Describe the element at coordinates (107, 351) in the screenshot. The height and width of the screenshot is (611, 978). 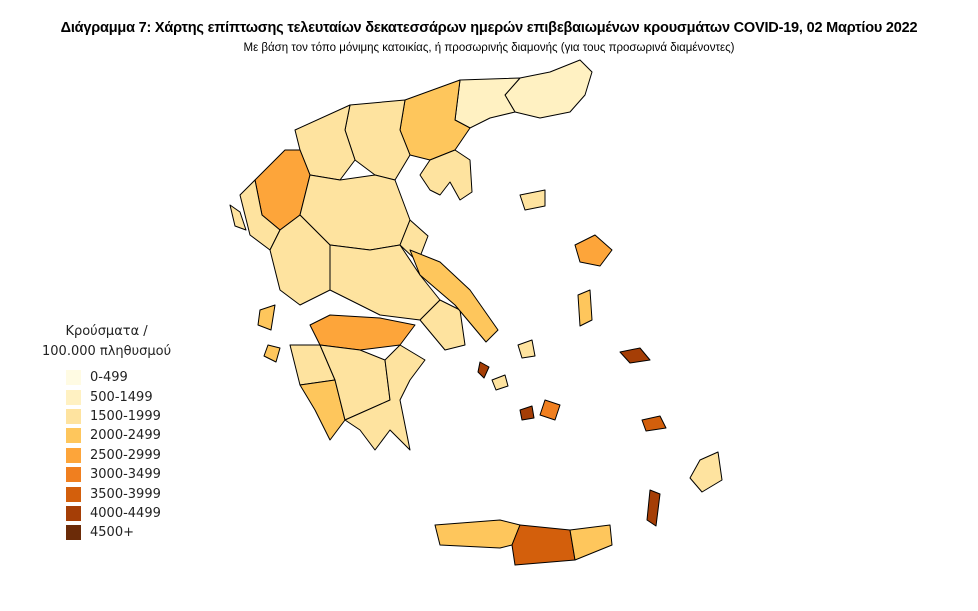
I see `legend-title-line2: 100.000 πληθυσμού` at that location.